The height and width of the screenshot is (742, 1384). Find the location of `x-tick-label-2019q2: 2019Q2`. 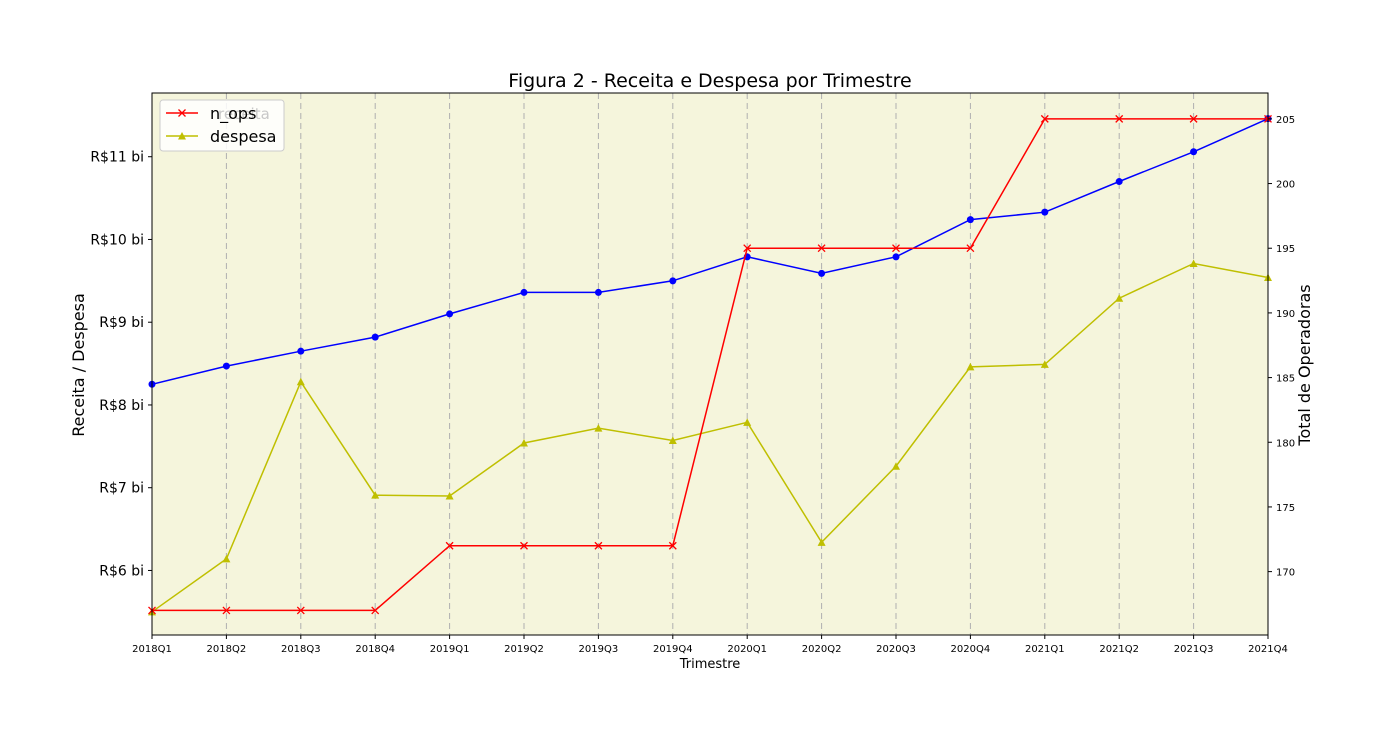

x-tick-label-2019q2: 2019Q2 is located at coordinates (524, 649).